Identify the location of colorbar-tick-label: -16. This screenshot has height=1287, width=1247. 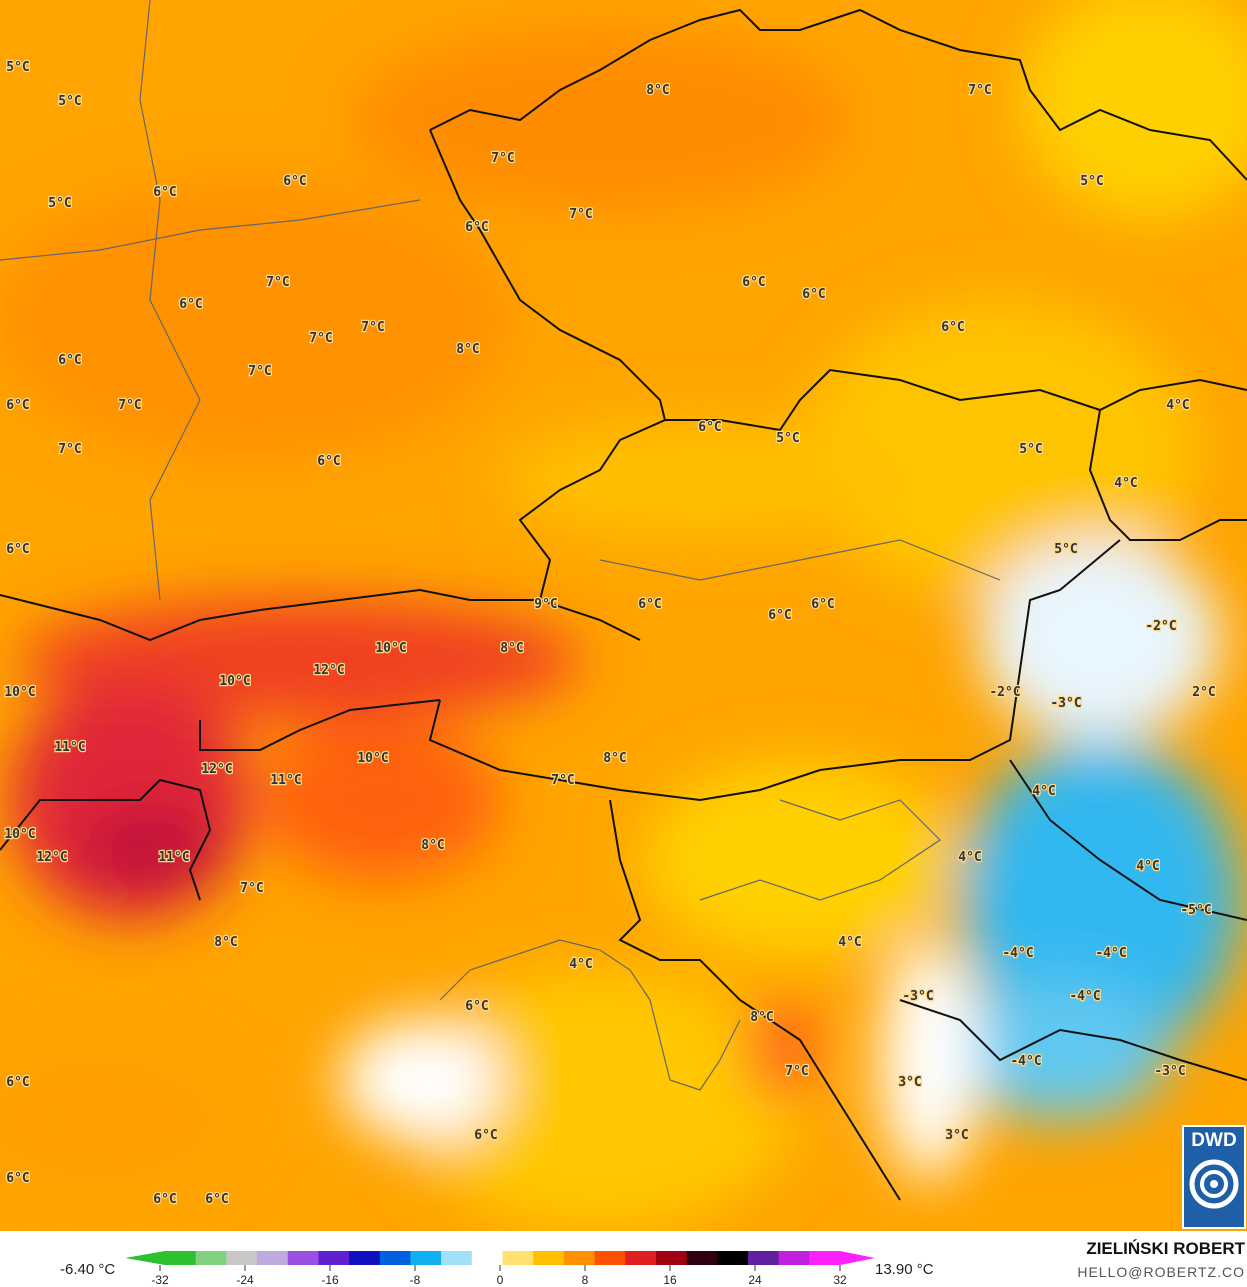
(330, 1280).